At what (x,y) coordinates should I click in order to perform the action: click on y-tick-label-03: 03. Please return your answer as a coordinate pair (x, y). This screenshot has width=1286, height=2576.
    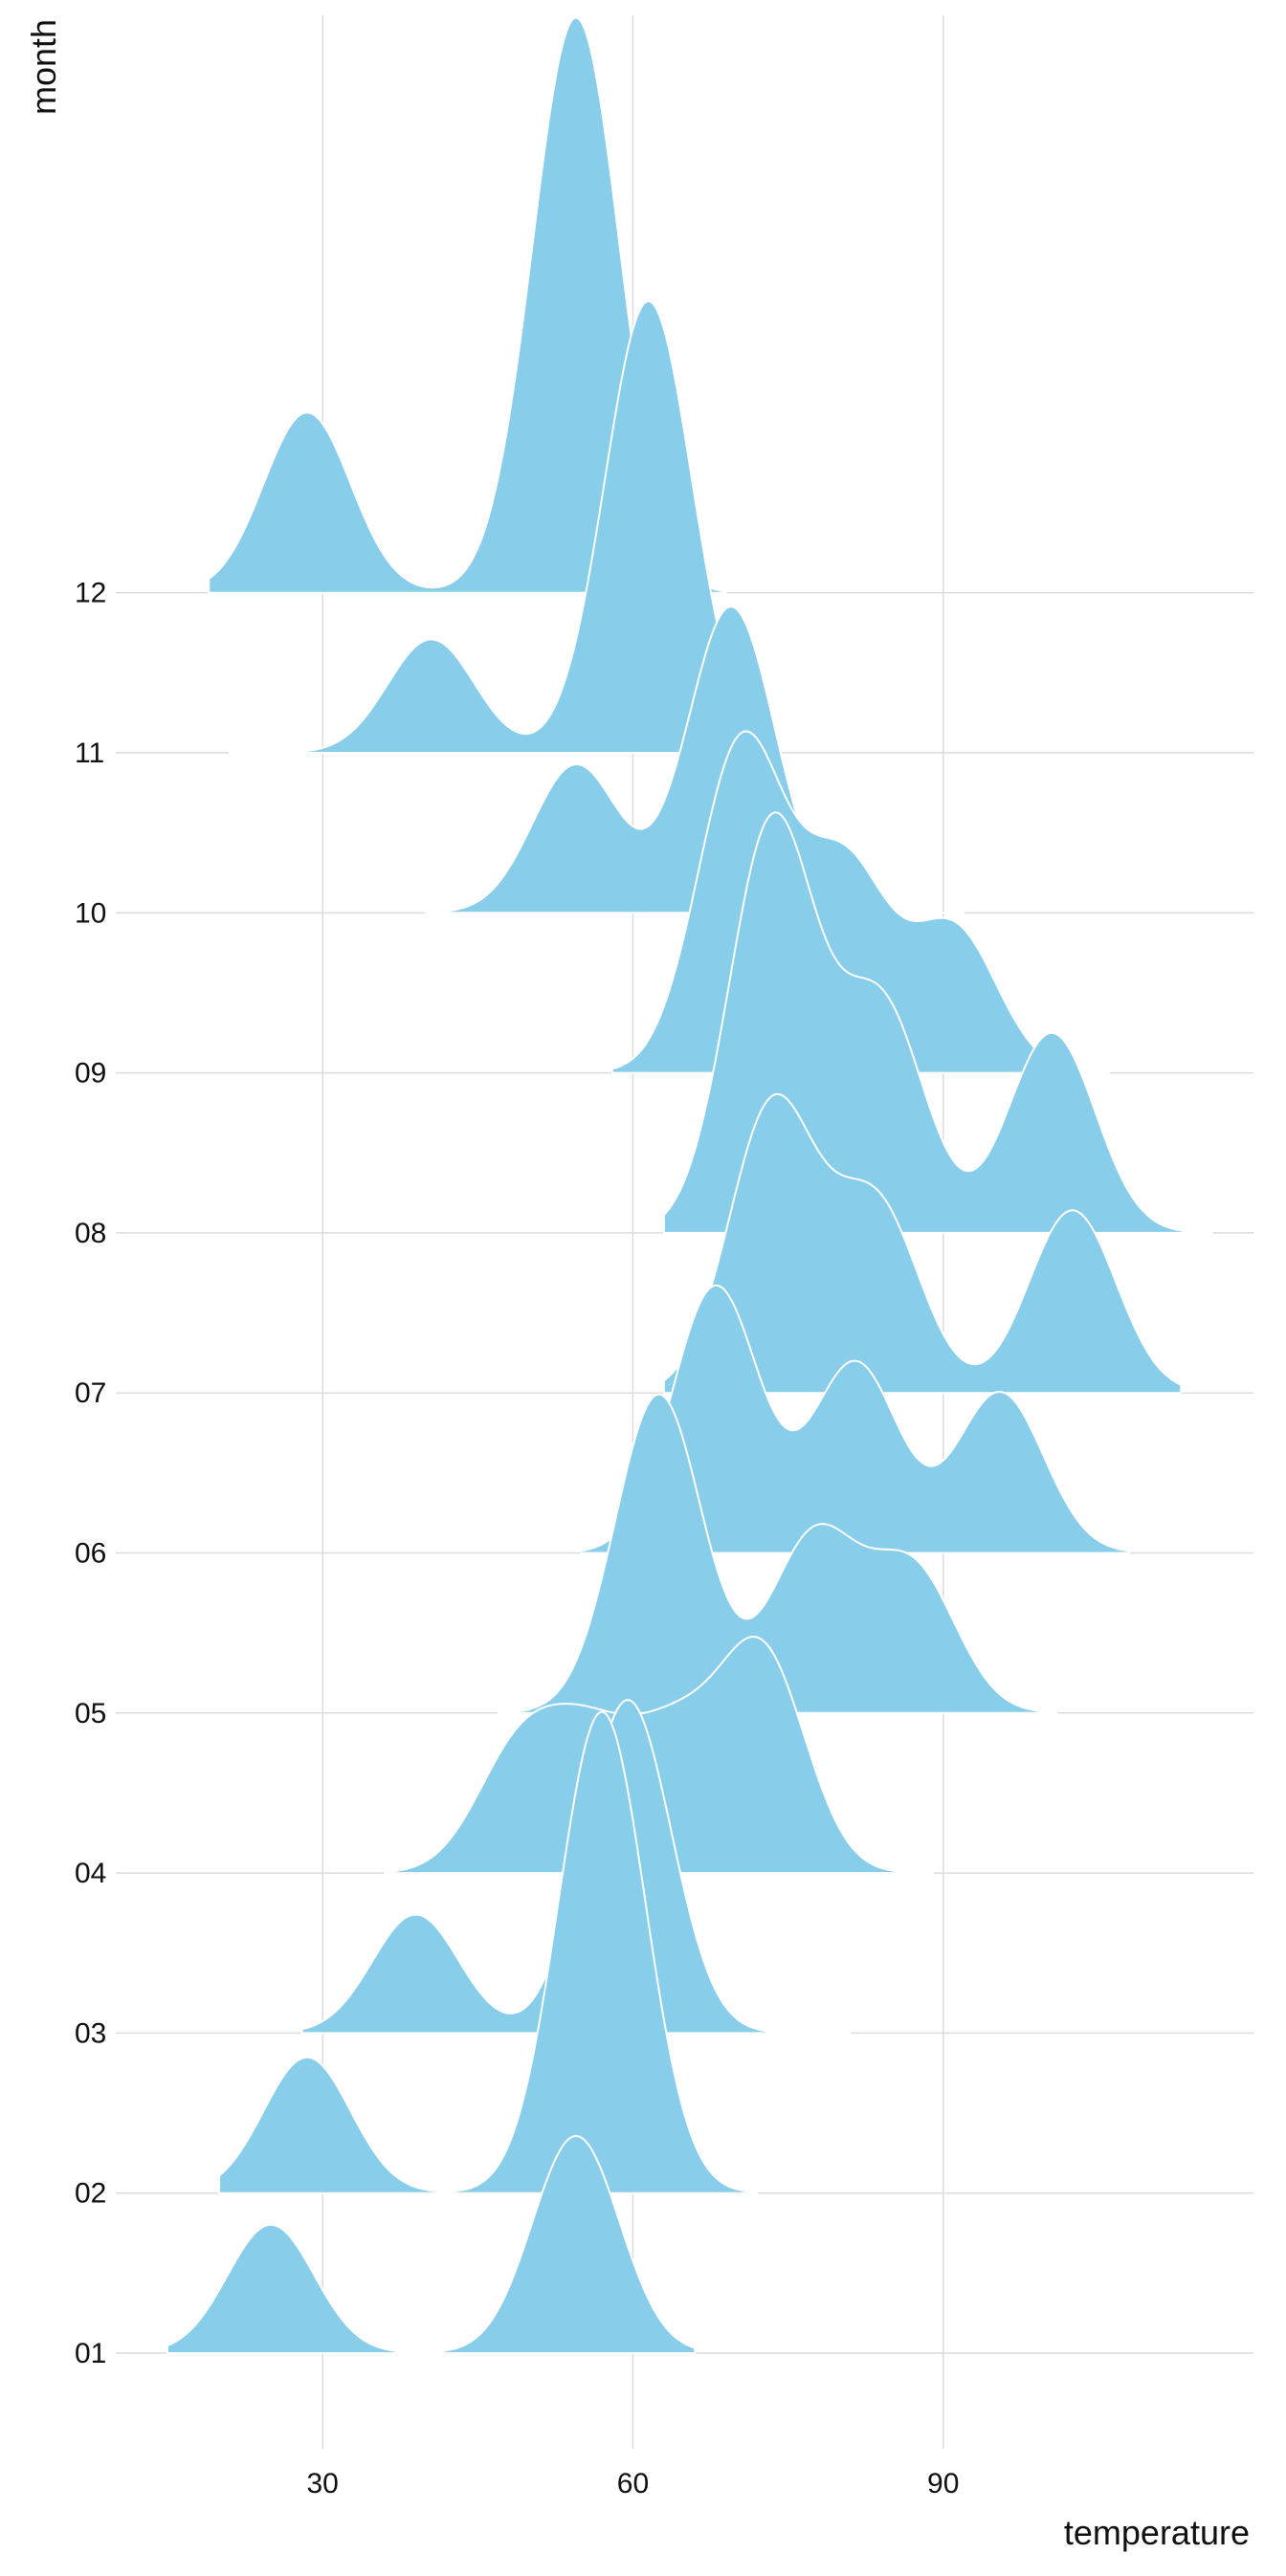
    Looking at the image, I should click on (91, 2033).